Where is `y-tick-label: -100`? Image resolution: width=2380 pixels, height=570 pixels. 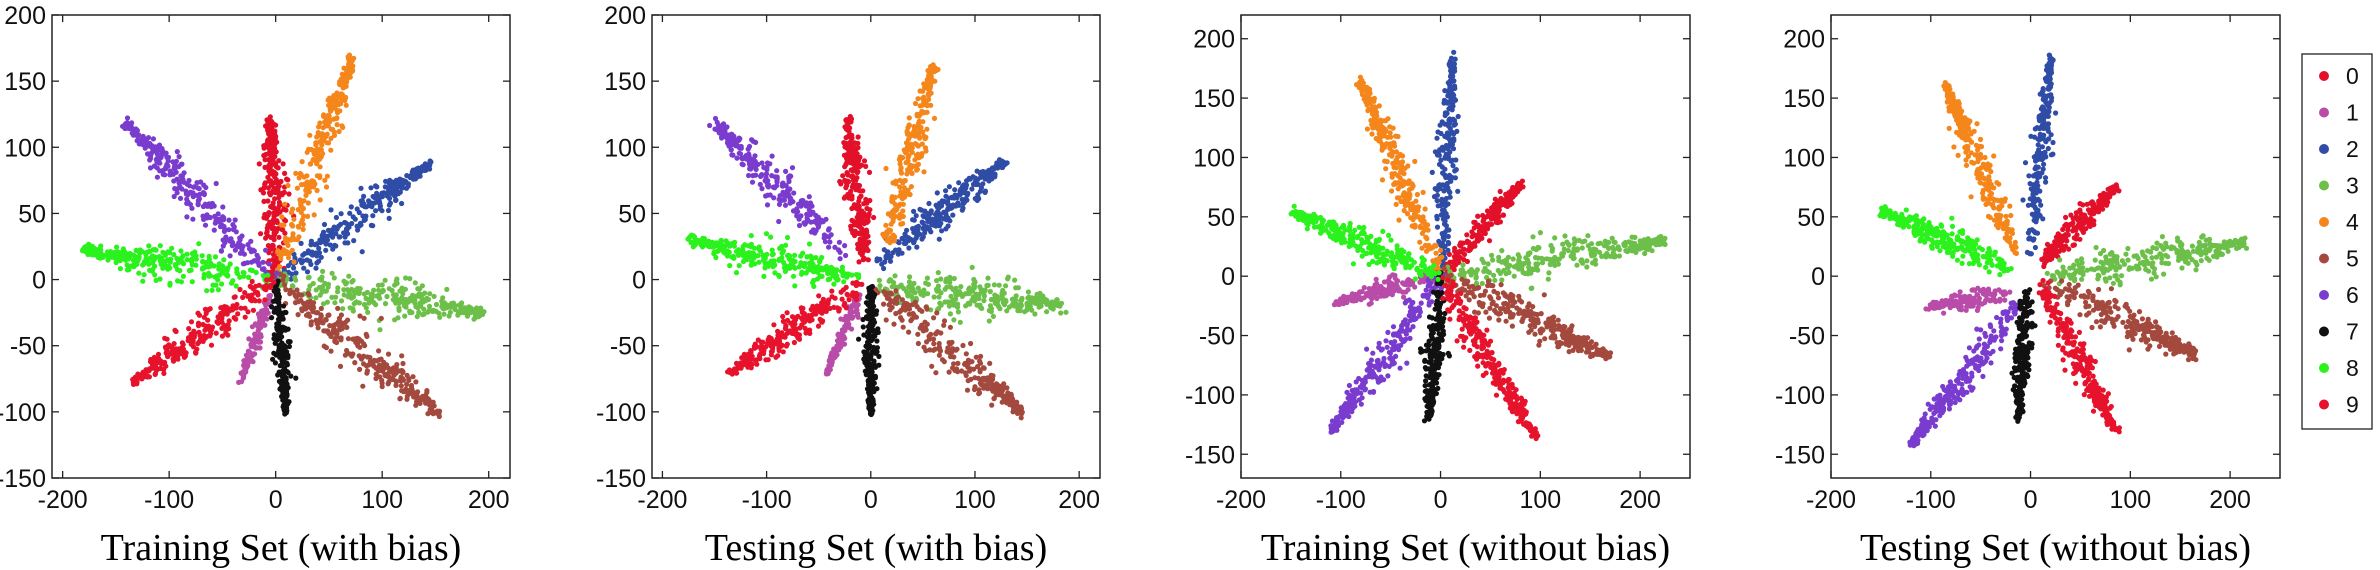
y-tick-label: -100 is located at coordinates (23, 413).